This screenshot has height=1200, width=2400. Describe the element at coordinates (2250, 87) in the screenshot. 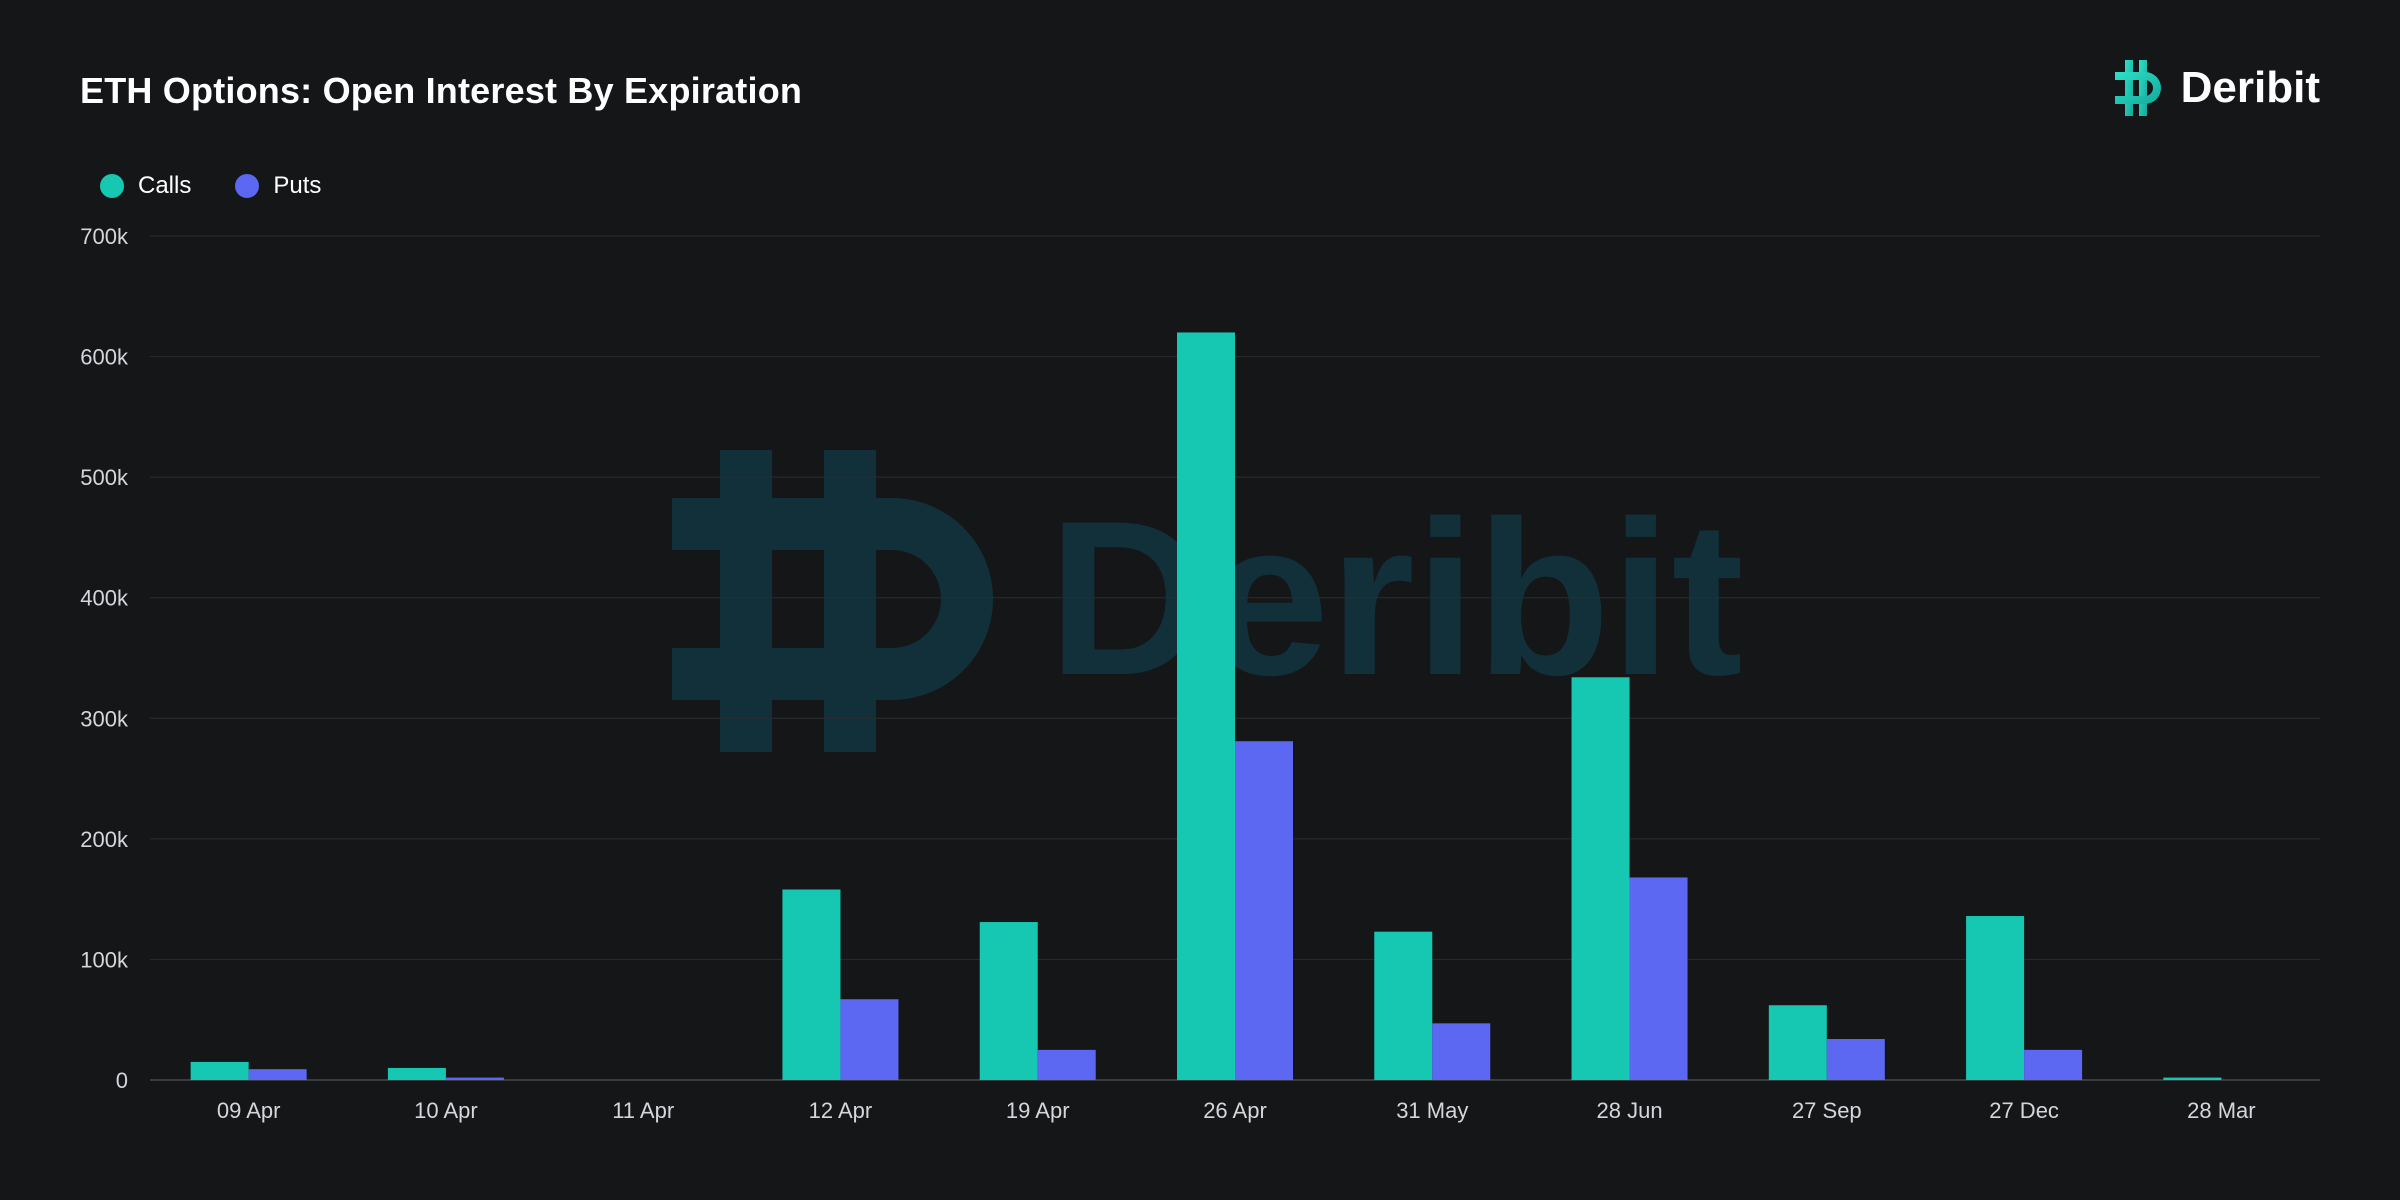

I see `brand-name: Deribit` at that location.